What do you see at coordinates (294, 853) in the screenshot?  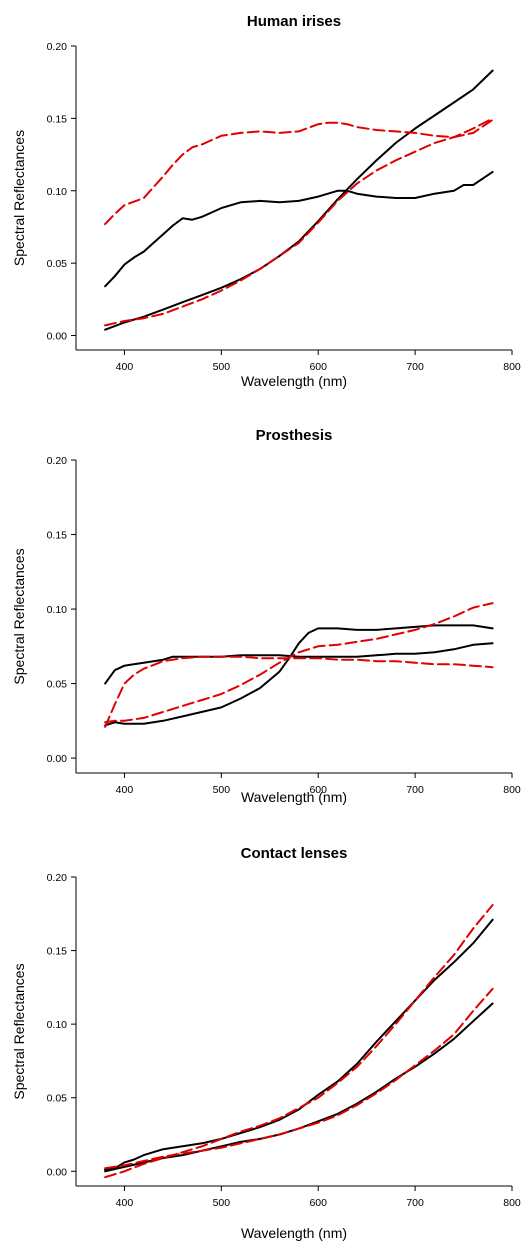 I see `chart-title: Contact lenses` at bounding box center [294, 853].